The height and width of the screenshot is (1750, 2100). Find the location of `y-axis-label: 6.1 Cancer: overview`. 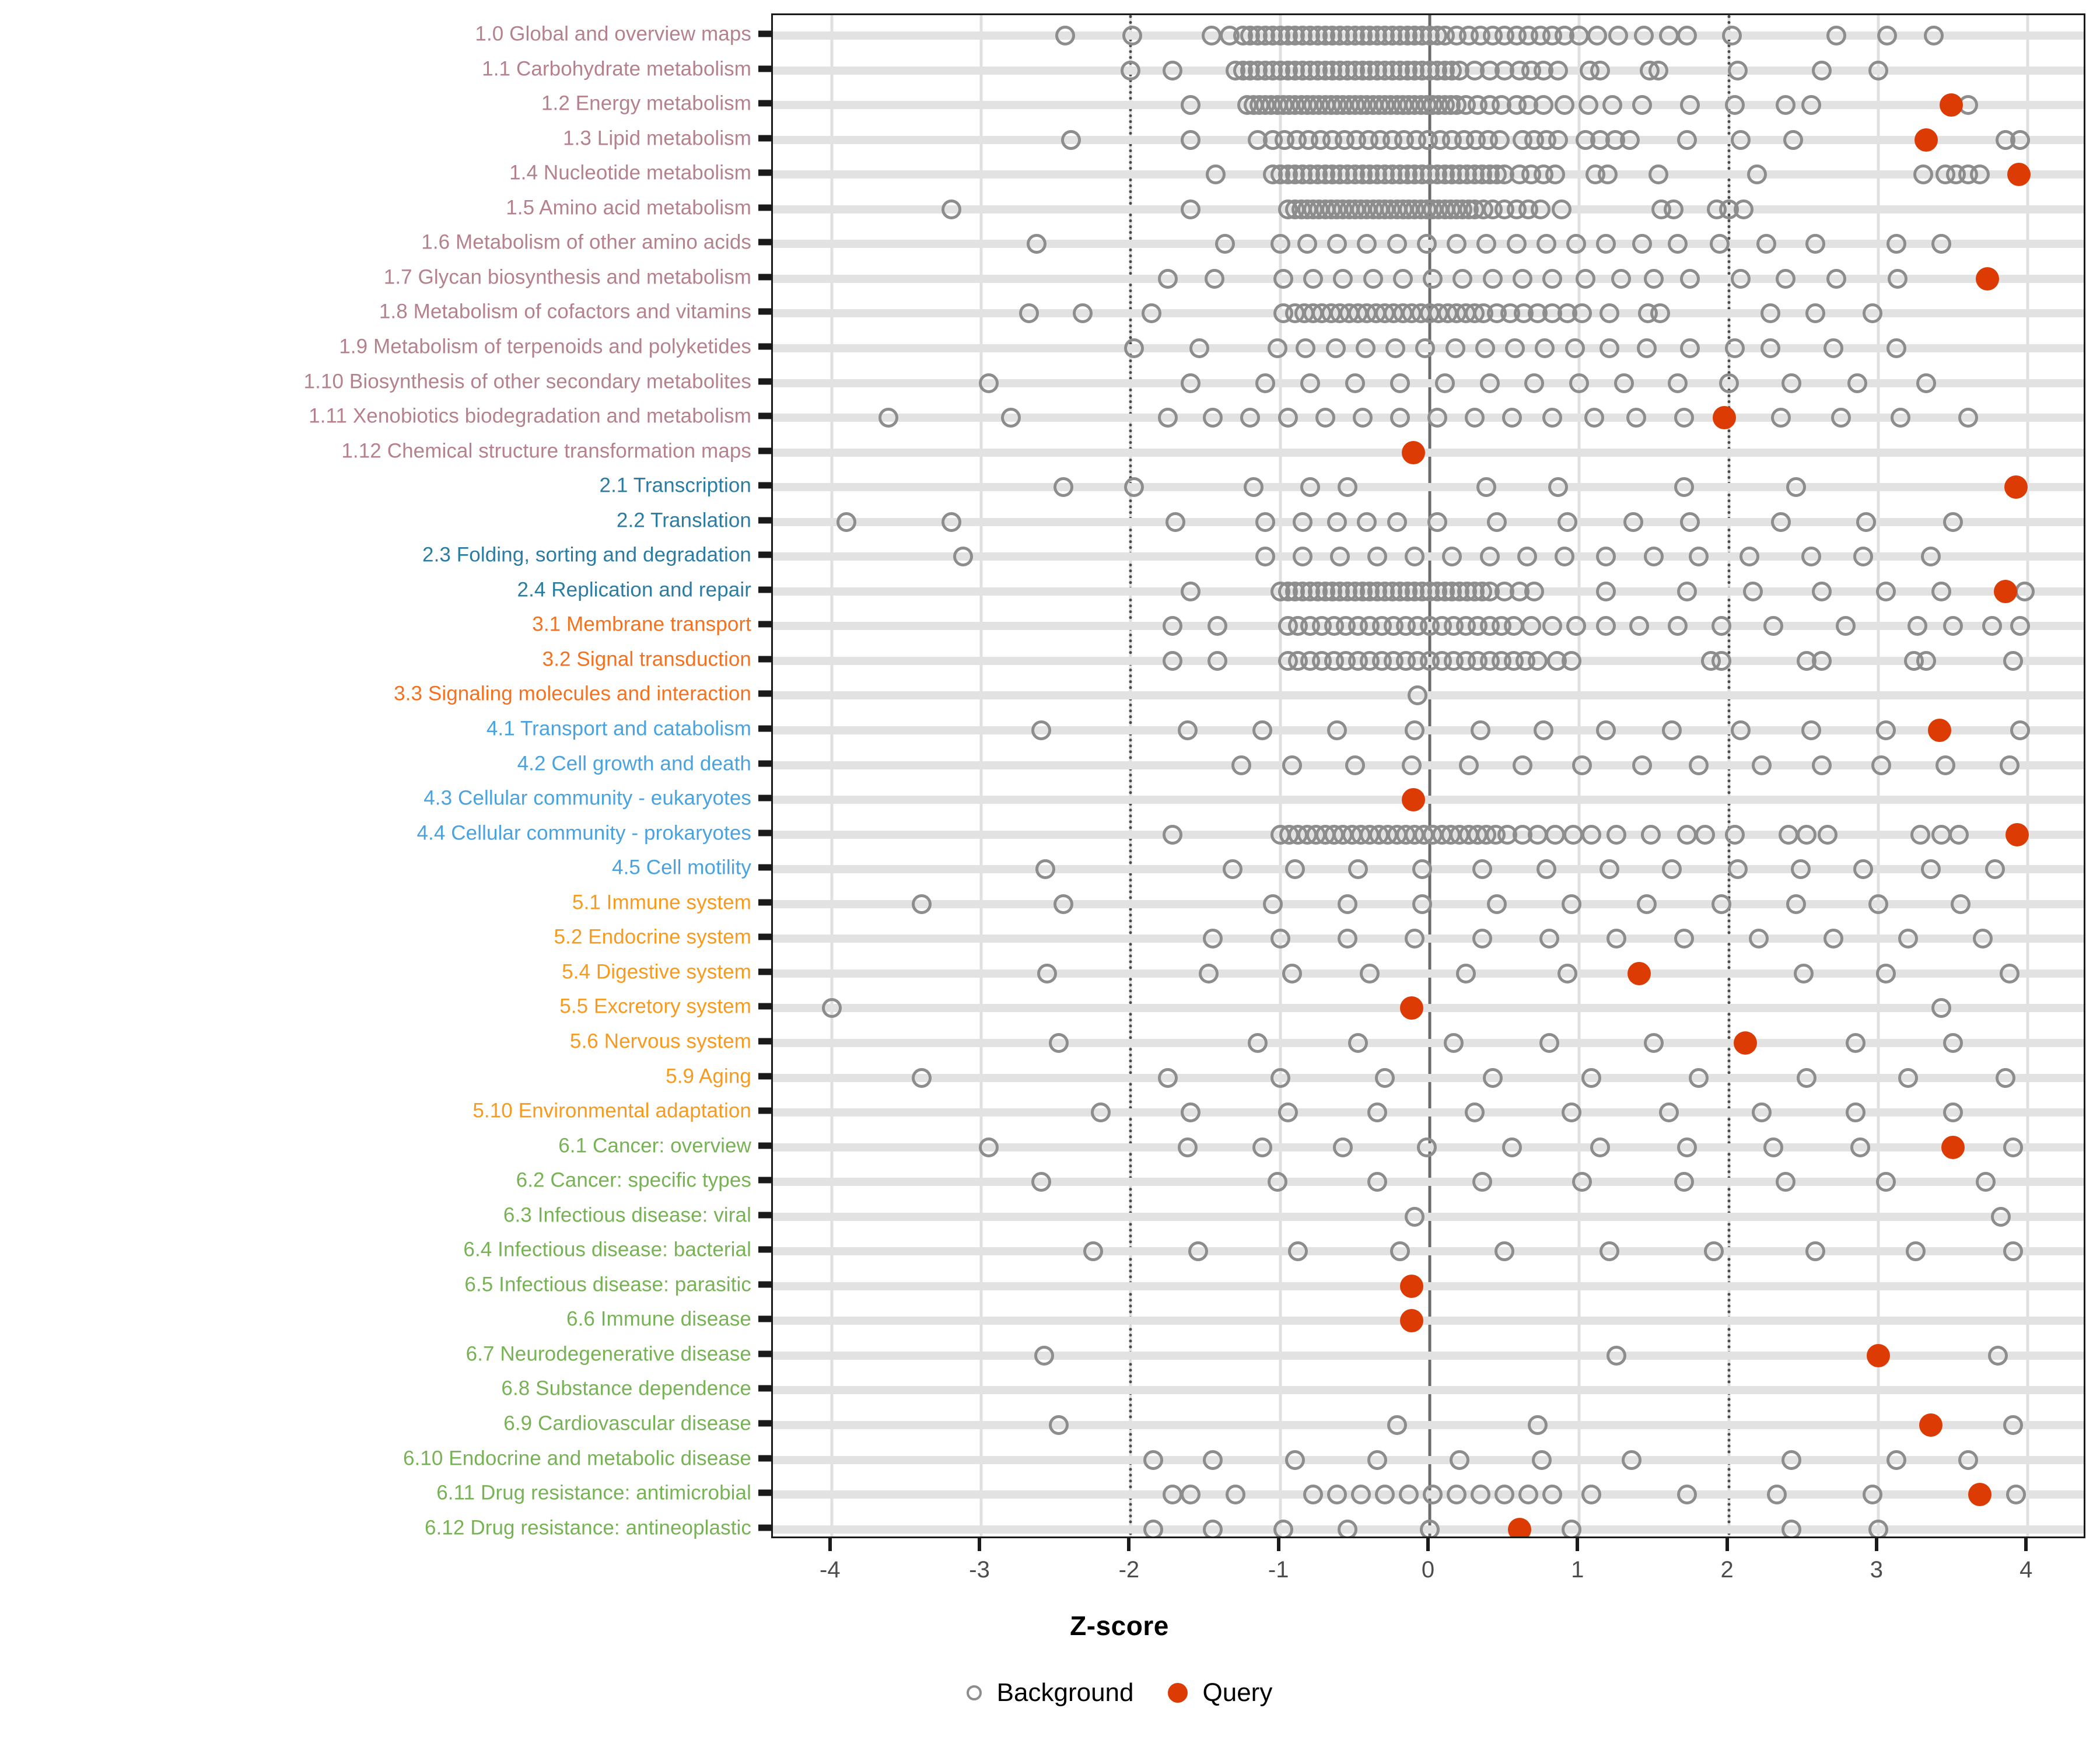

y-axis-label: 6.1 Cancer: overview is located at coordinates (654, 1145).